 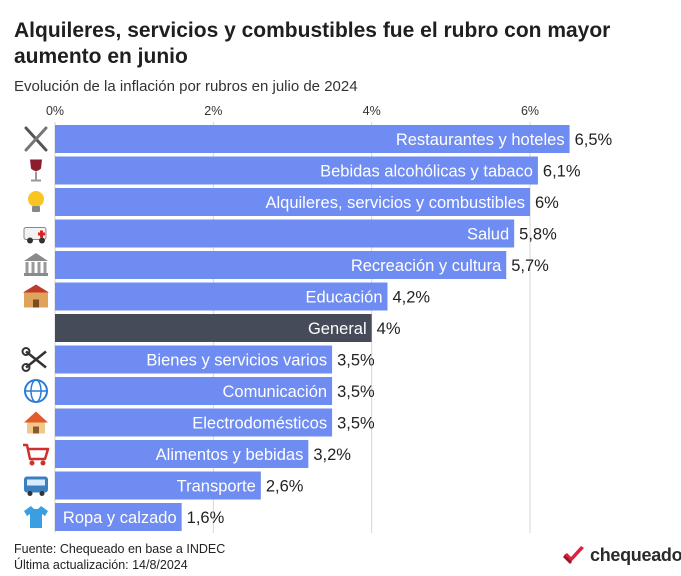 What do you see at coordinates (389, 329) in the screenshot?
I see `bar-value-label: 4%` at bounding box center [389, 329].